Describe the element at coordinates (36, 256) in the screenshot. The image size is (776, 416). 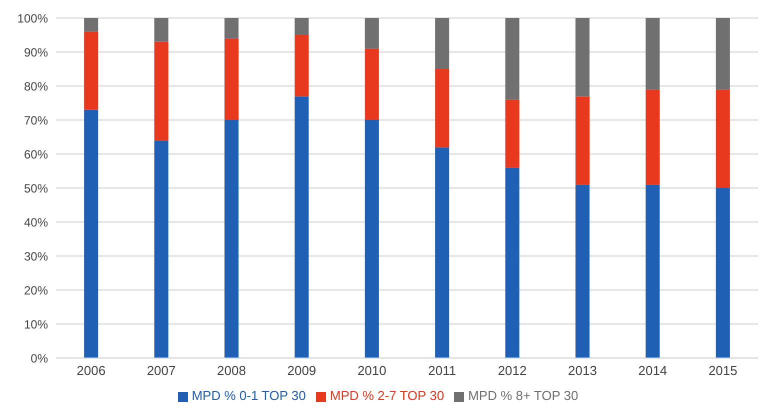
I see `y-tick-label: 30%` at that location.